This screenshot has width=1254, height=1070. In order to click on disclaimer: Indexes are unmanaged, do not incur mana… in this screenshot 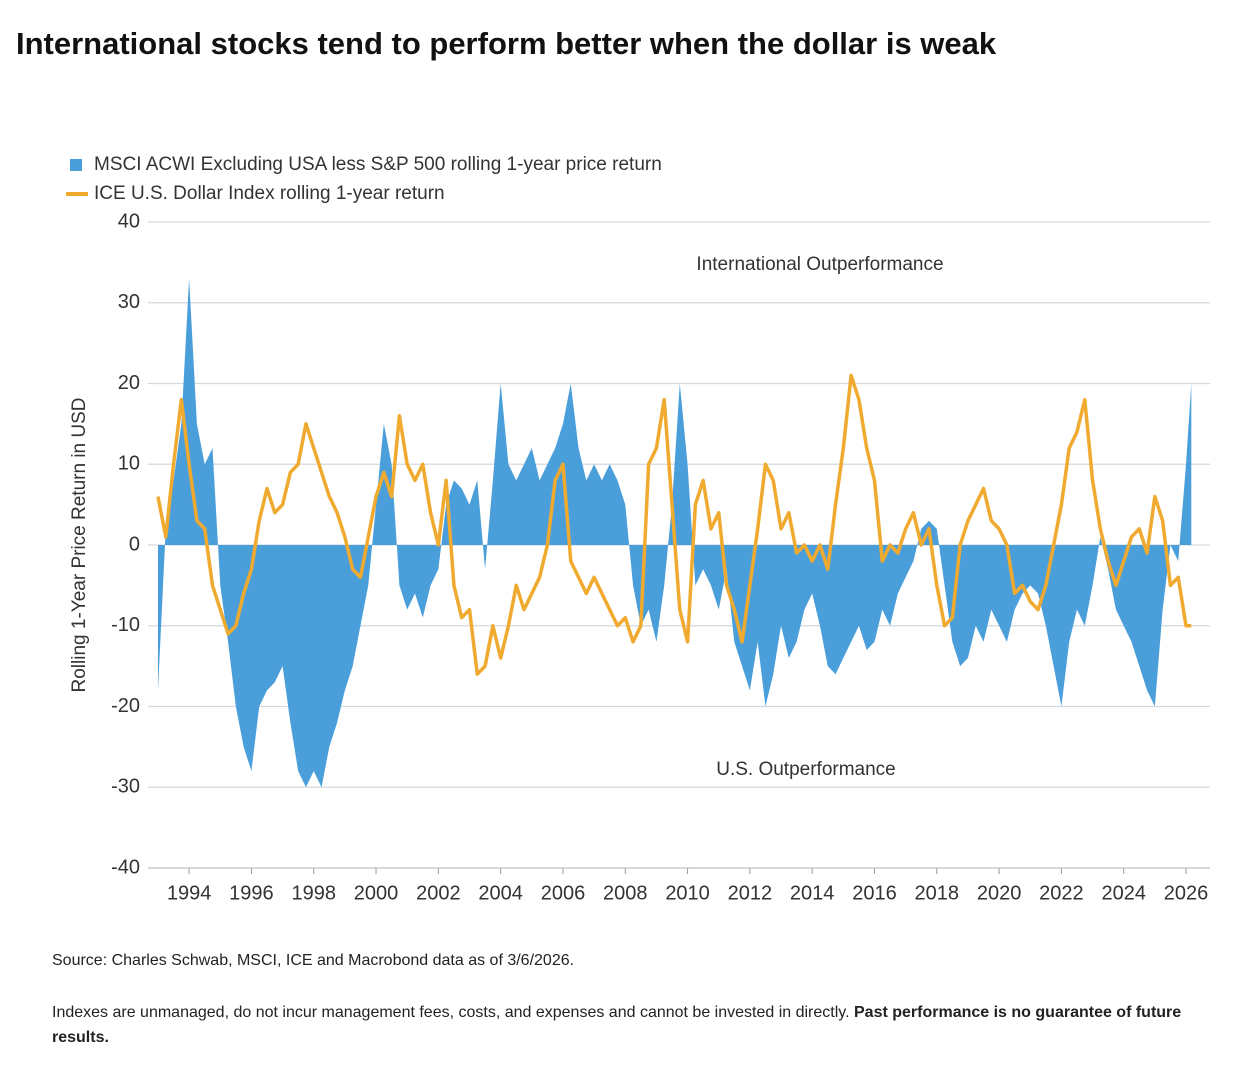, I will do `click(642, 1025)`.